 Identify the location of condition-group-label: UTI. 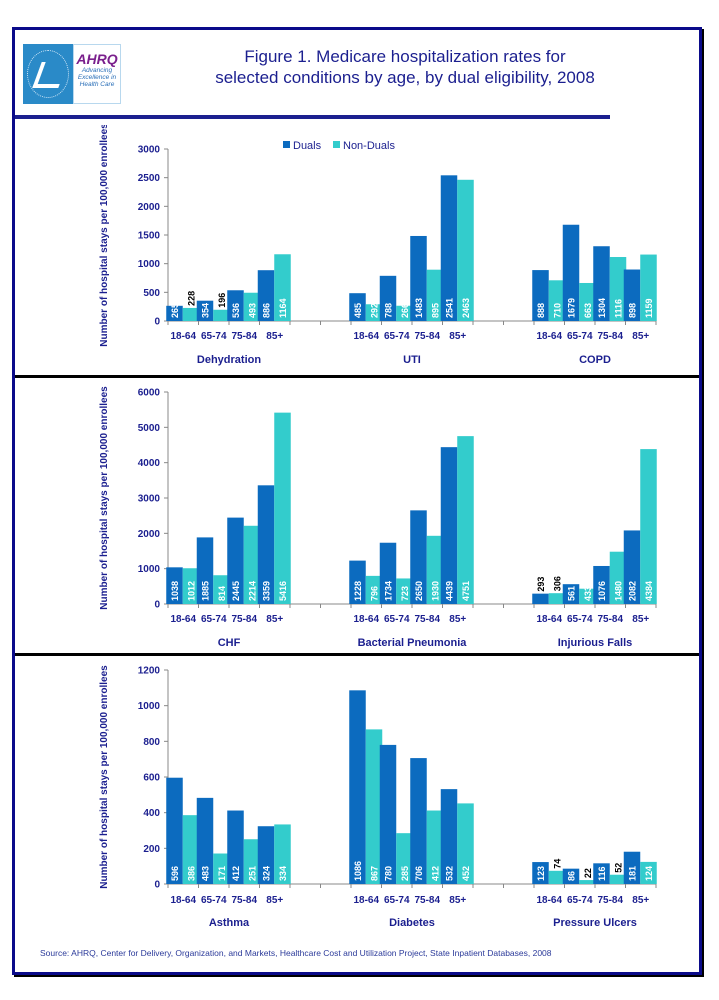
(412, 360).